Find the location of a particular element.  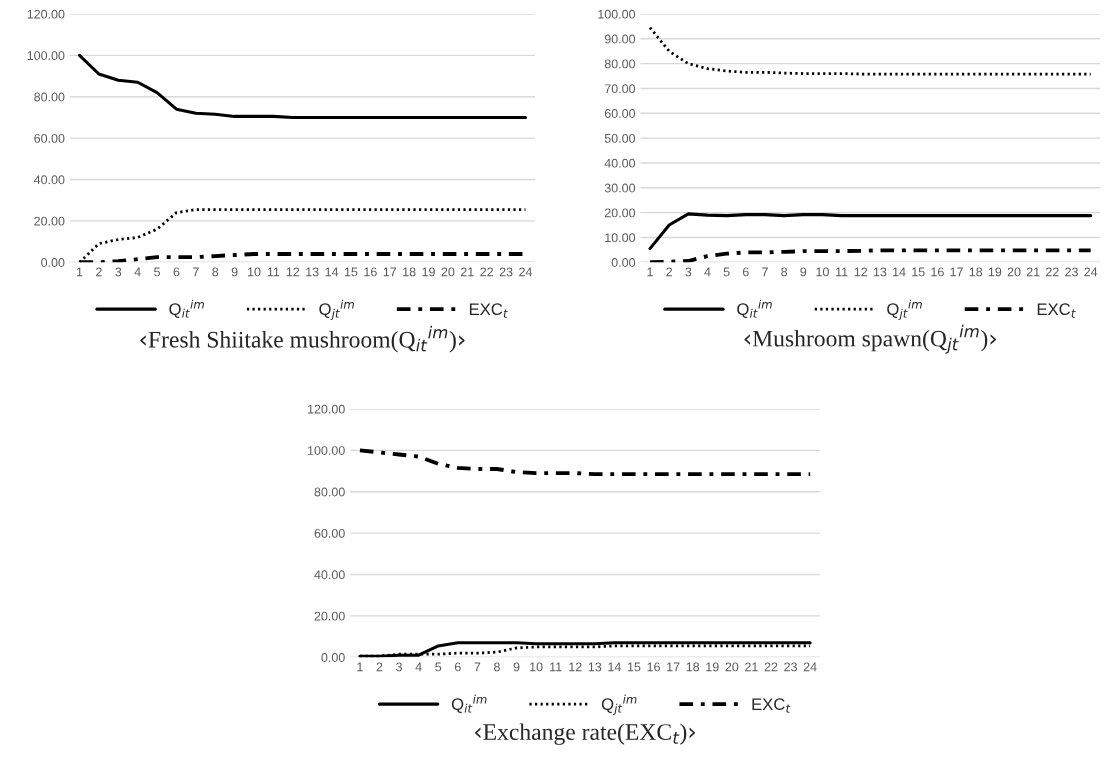

y-tick-label: 90.00 is located at coordinates (620, 39).